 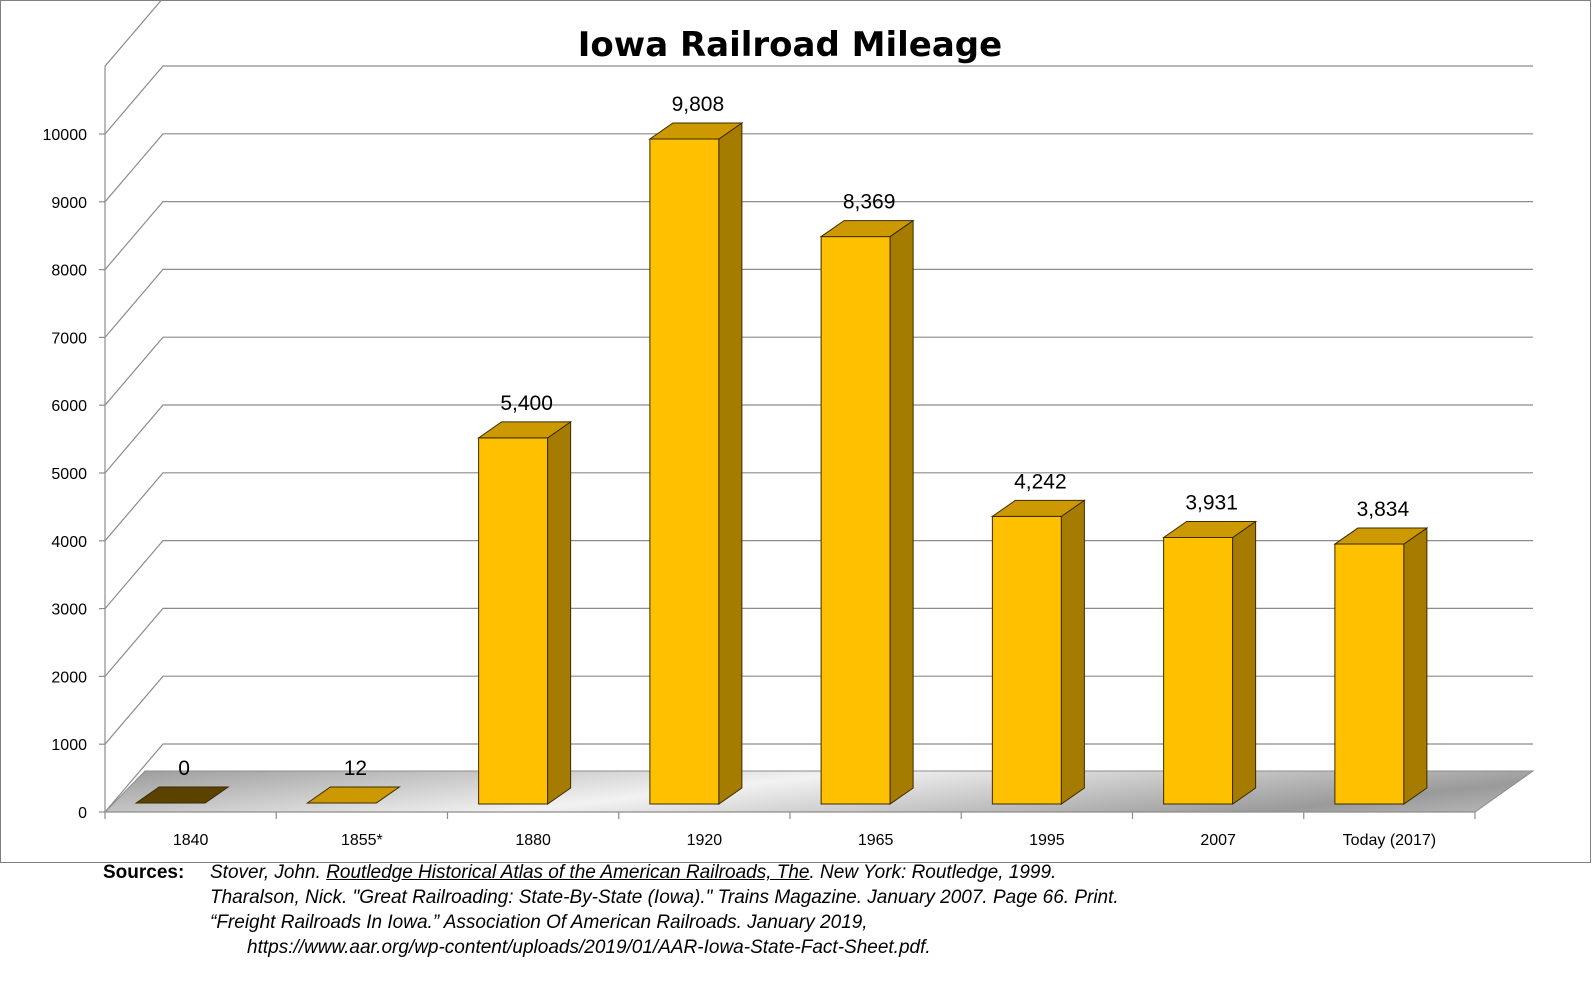 I want to click on y-tick-label: 10000, so click(x=65, y=135).